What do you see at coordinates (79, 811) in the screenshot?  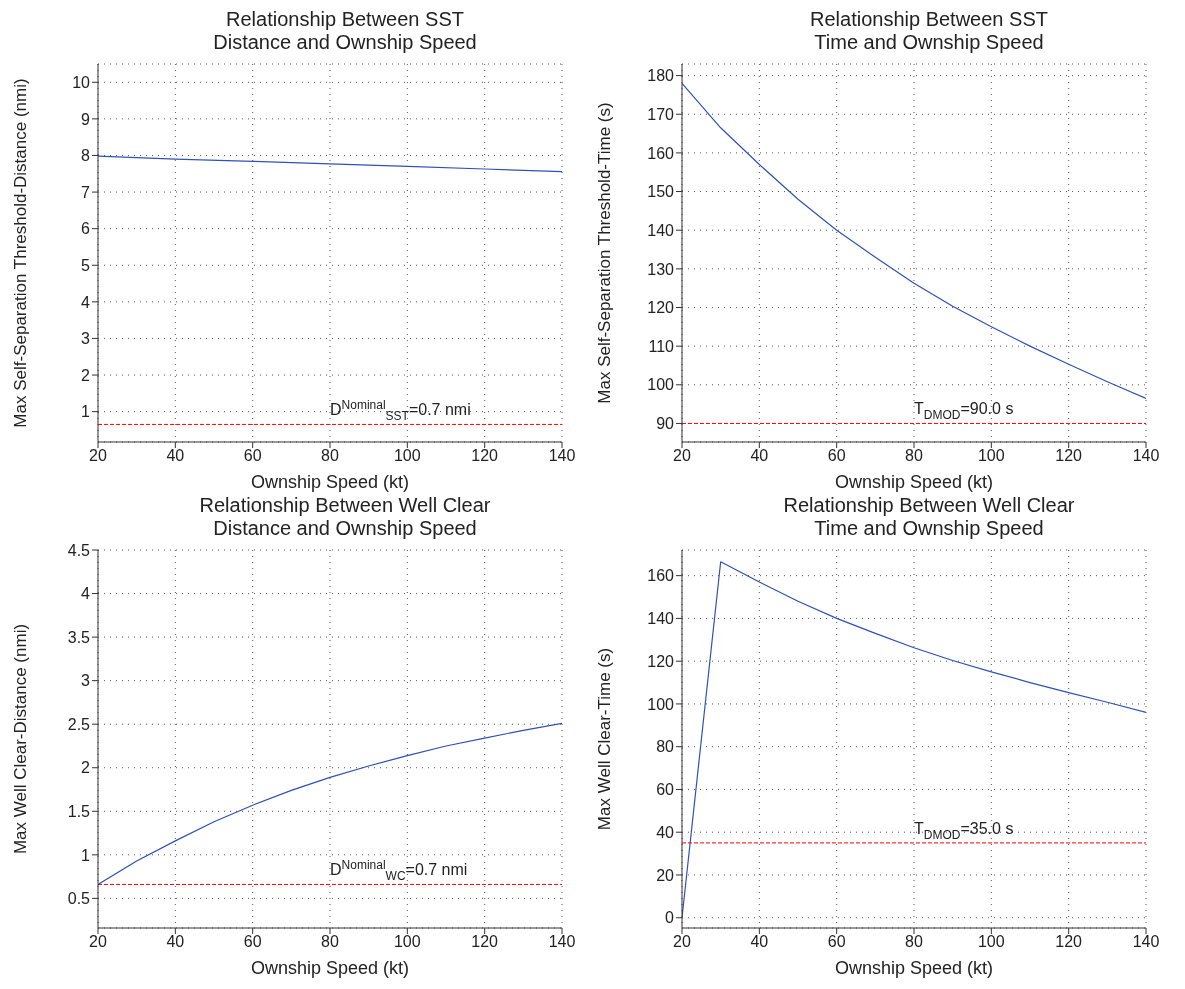 I see `y-tick-label: 1.5` at bounding box center [79, 811].